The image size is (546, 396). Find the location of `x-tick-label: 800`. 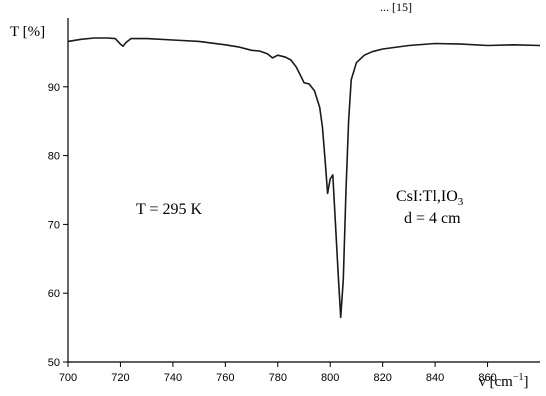

x-tick-label: 800 is located at coordinates (330, 378).